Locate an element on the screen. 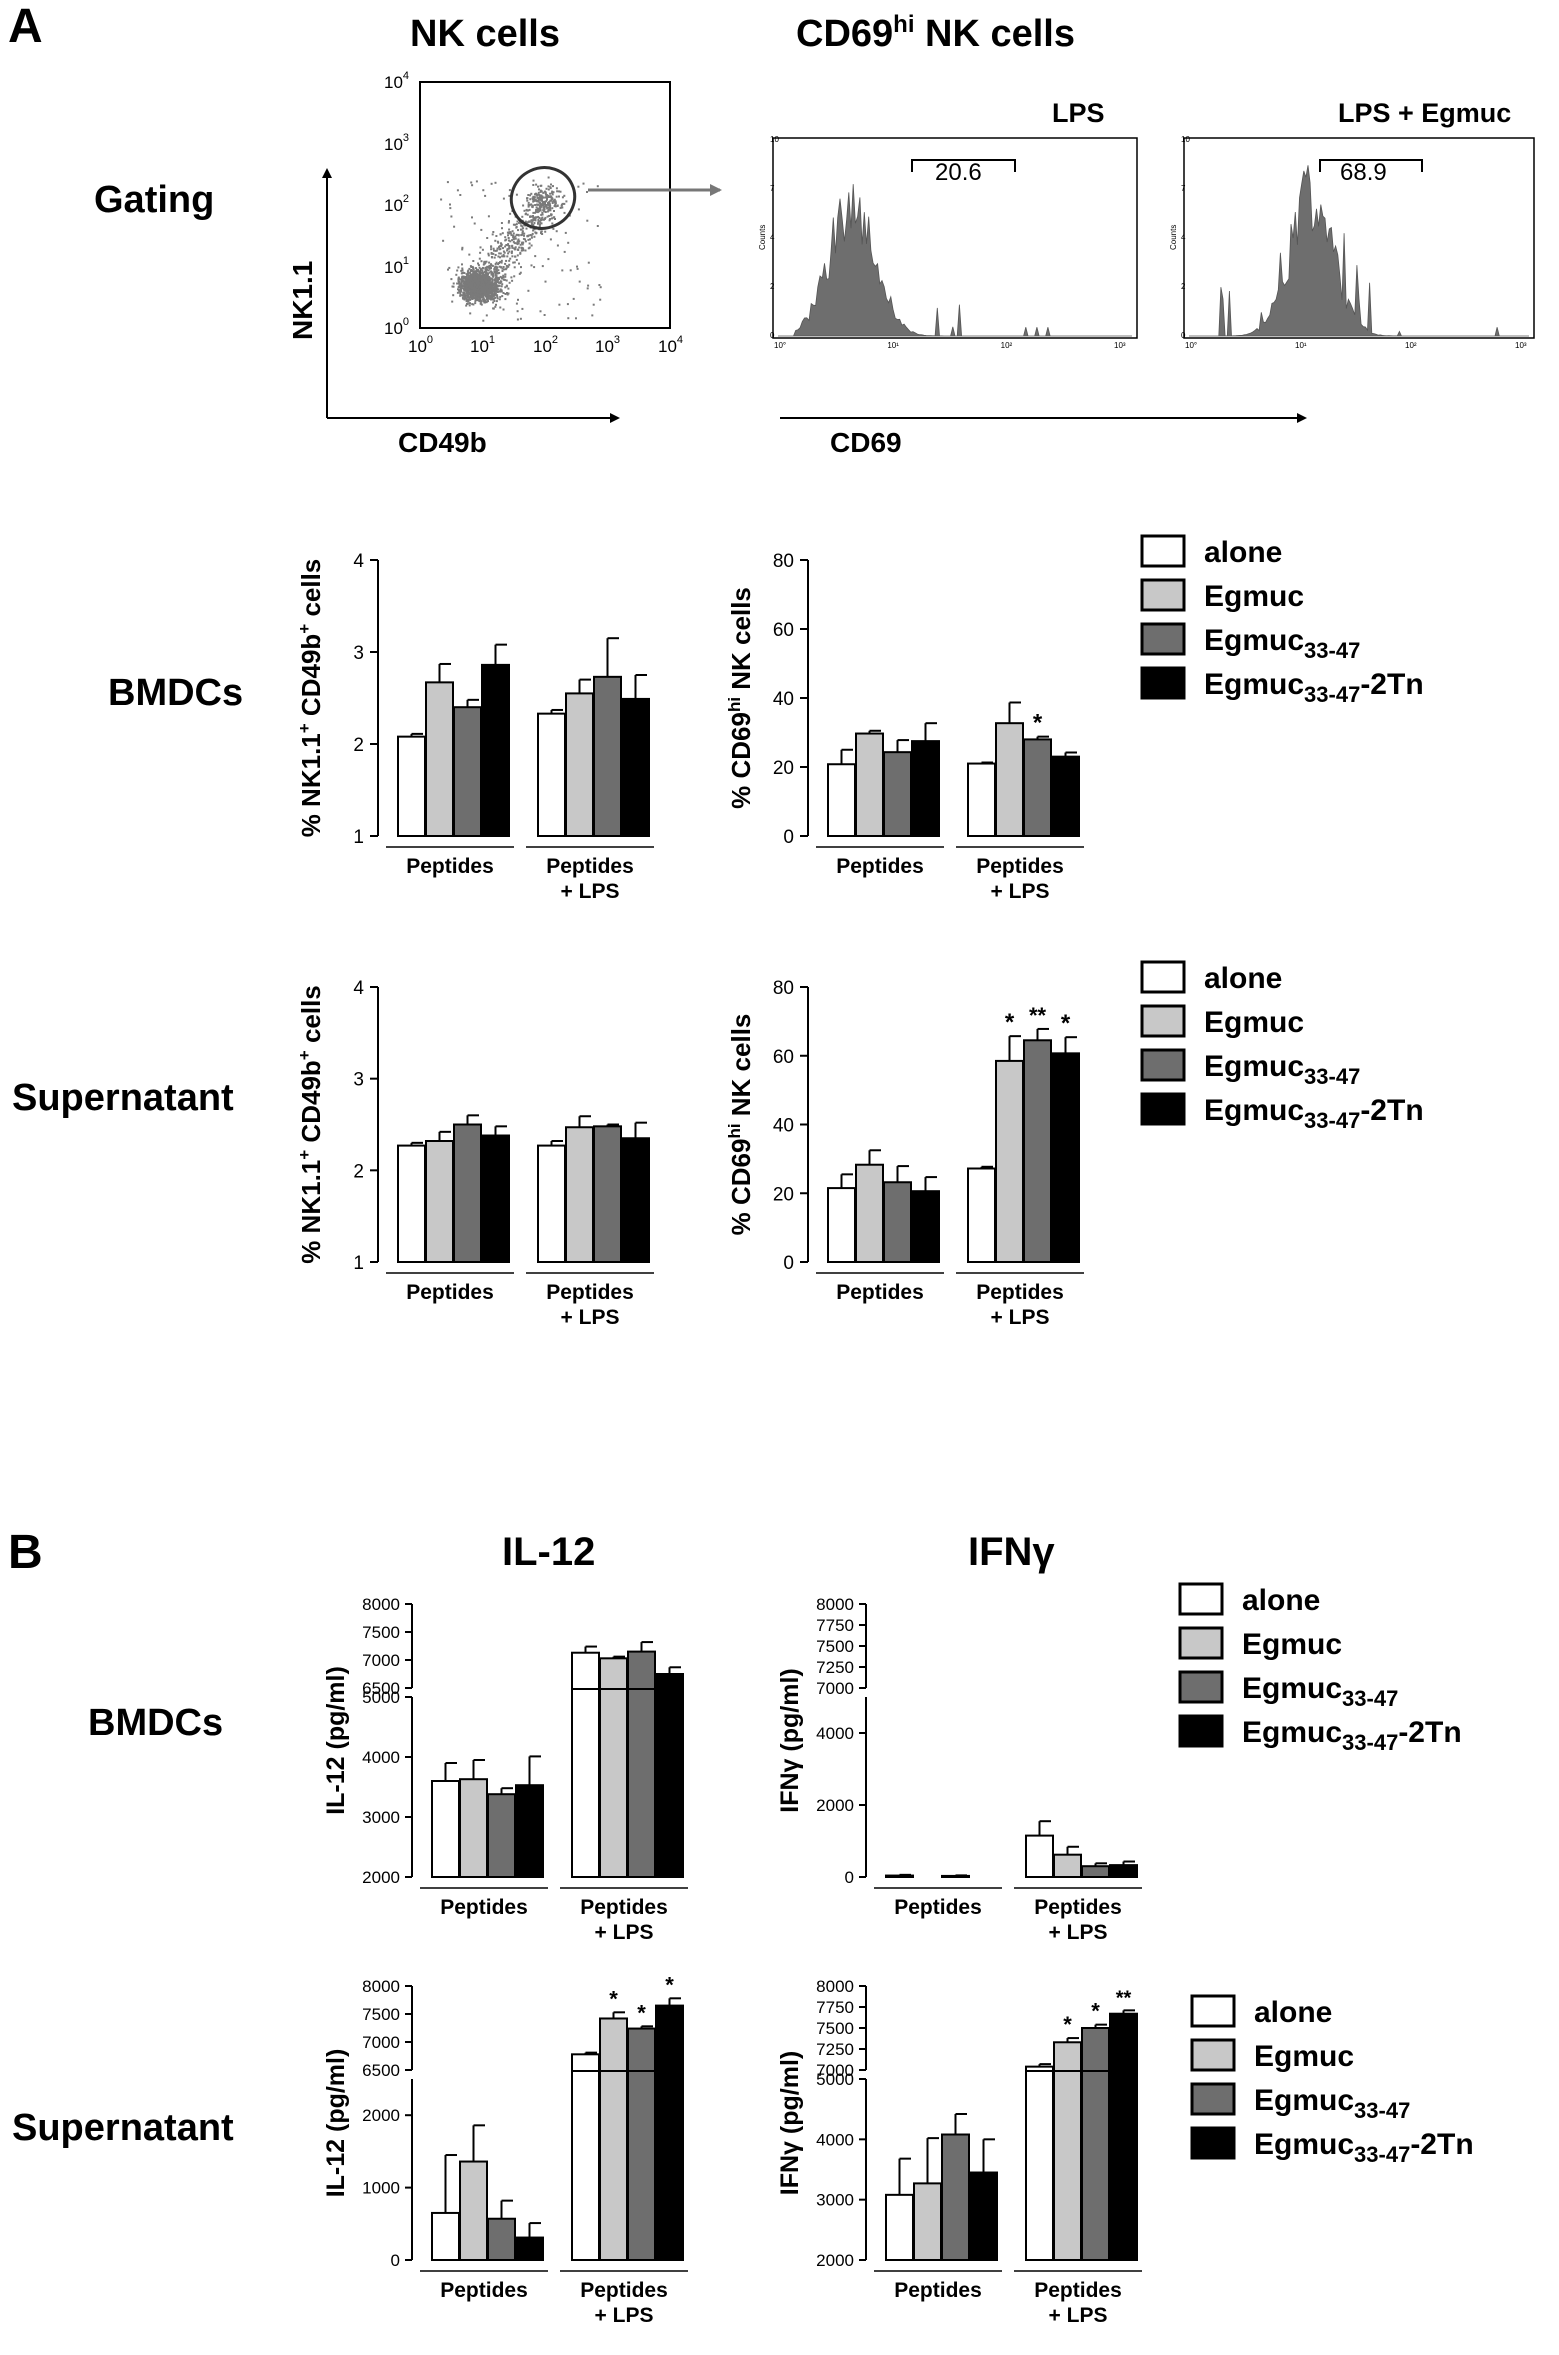 The image size is (1559, 2355). hist-x-tick-label: 10¹ is located at coordinates (1301, 345).